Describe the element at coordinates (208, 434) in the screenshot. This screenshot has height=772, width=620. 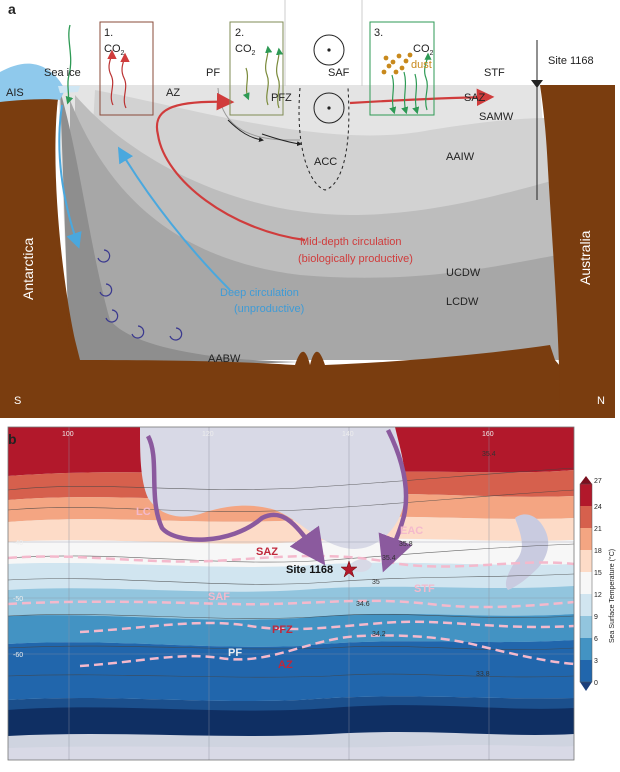
I see `lon-tick: 120` at that location.